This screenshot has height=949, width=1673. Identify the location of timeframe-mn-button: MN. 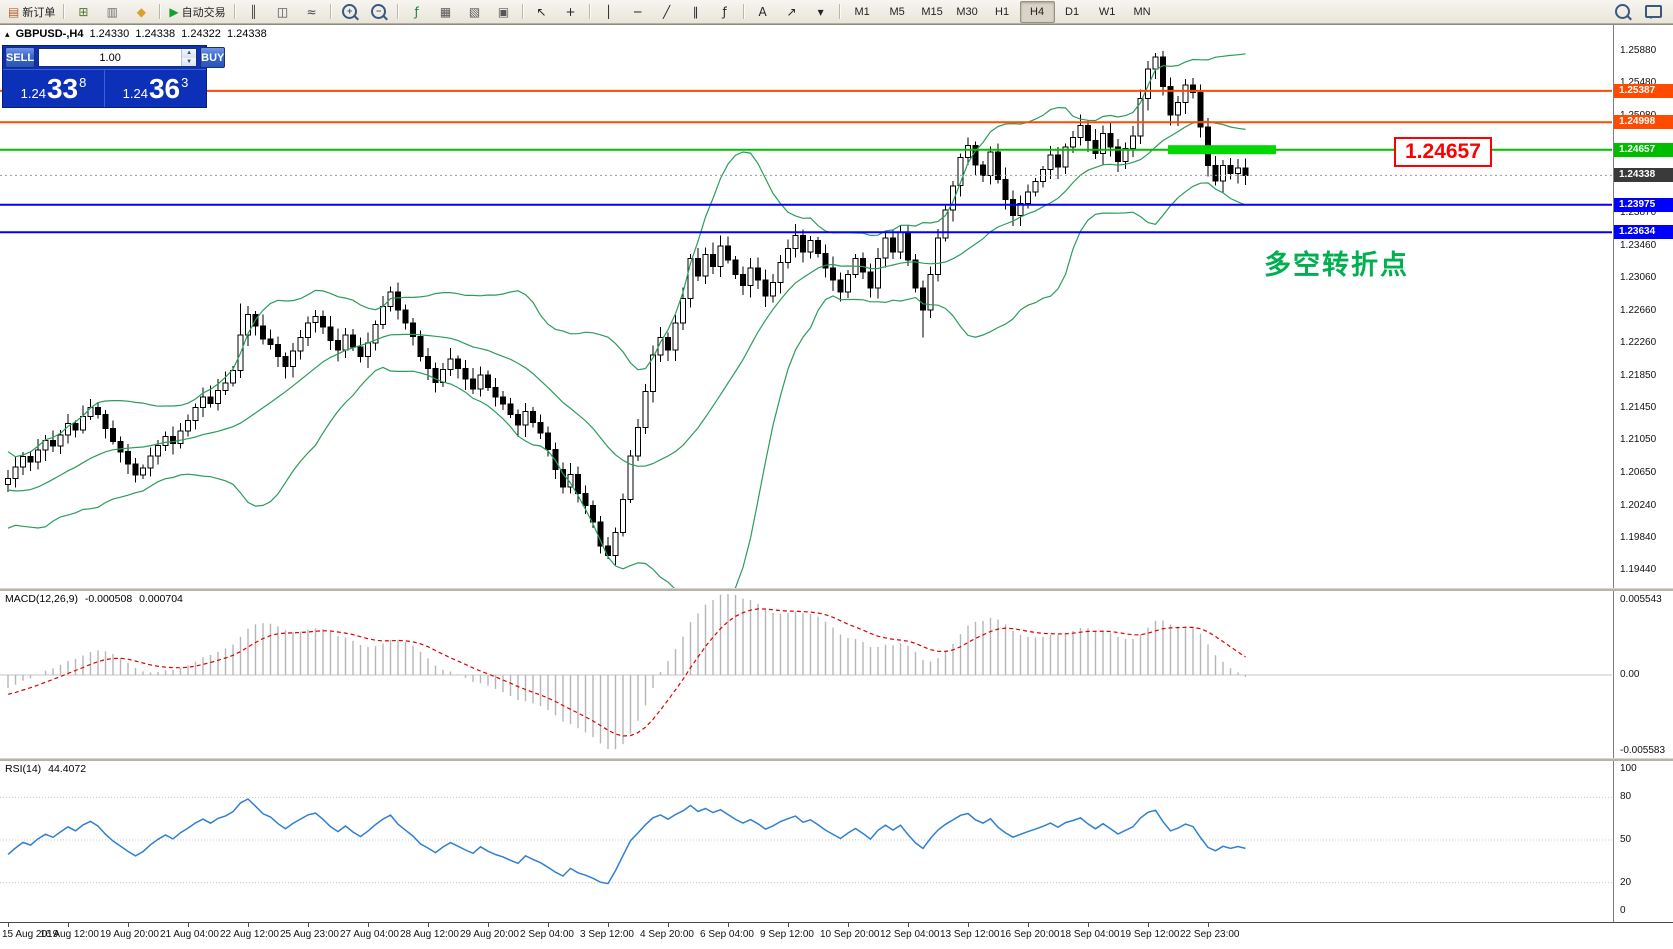
(1142, 11).